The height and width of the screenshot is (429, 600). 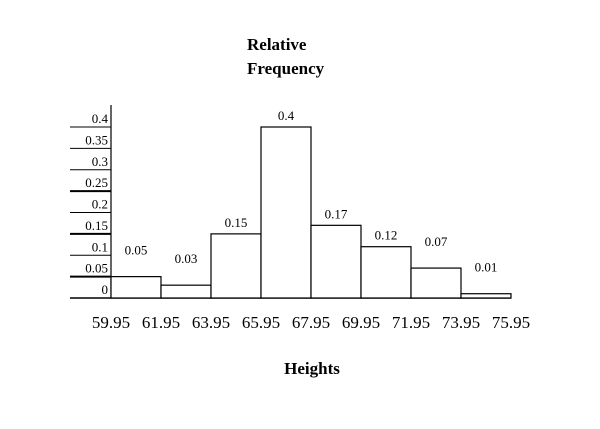 I want to click on y-tick-label: 0.05, so click(x=96, y=268).